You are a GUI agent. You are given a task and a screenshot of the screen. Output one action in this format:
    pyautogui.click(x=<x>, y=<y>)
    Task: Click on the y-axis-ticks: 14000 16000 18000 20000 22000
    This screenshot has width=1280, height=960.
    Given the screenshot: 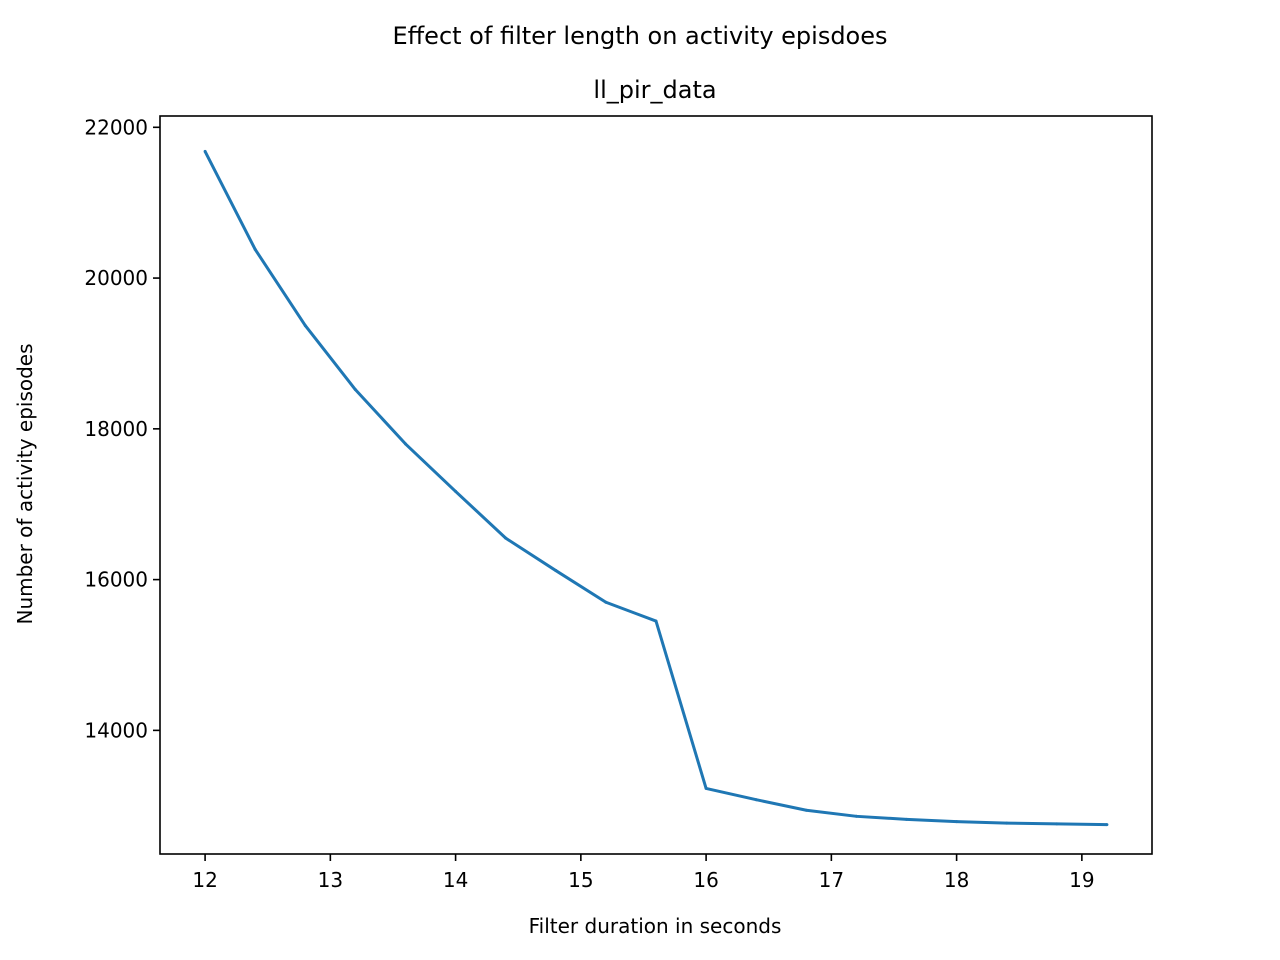 What is the action you would take?
    pyautogui.click(x=122, y=428)
    